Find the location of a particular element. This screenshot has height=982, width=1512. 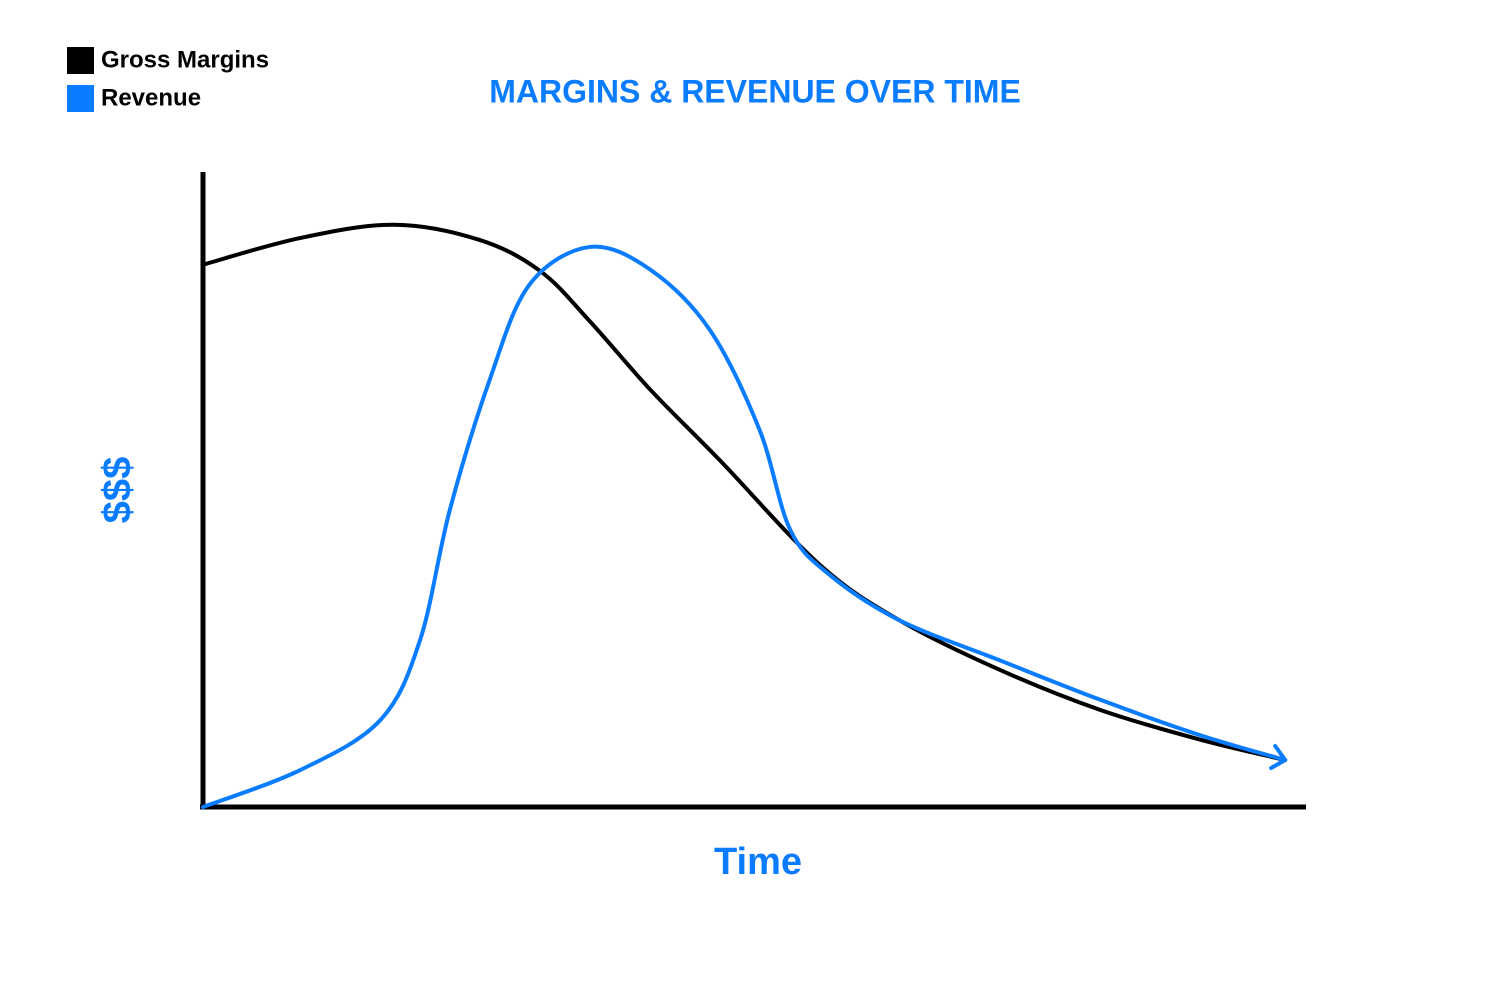

legend-label: Revenue is located at coordinates (151, 97).